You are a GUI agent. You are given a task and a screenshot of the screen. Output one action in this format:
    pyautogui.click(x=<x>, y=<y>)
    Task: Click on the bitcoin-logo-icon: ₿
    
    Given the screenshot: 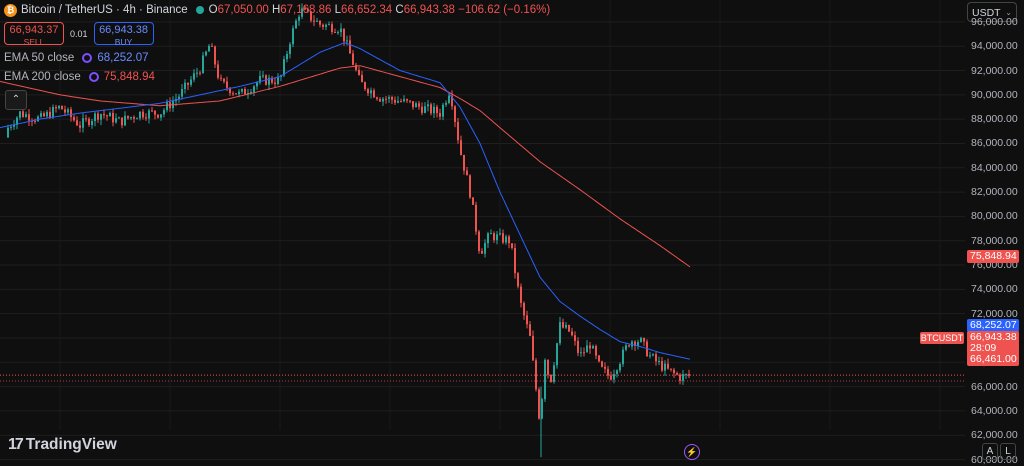 What is the action you would take?
    pyautogui.click(x=10, y=10)
    